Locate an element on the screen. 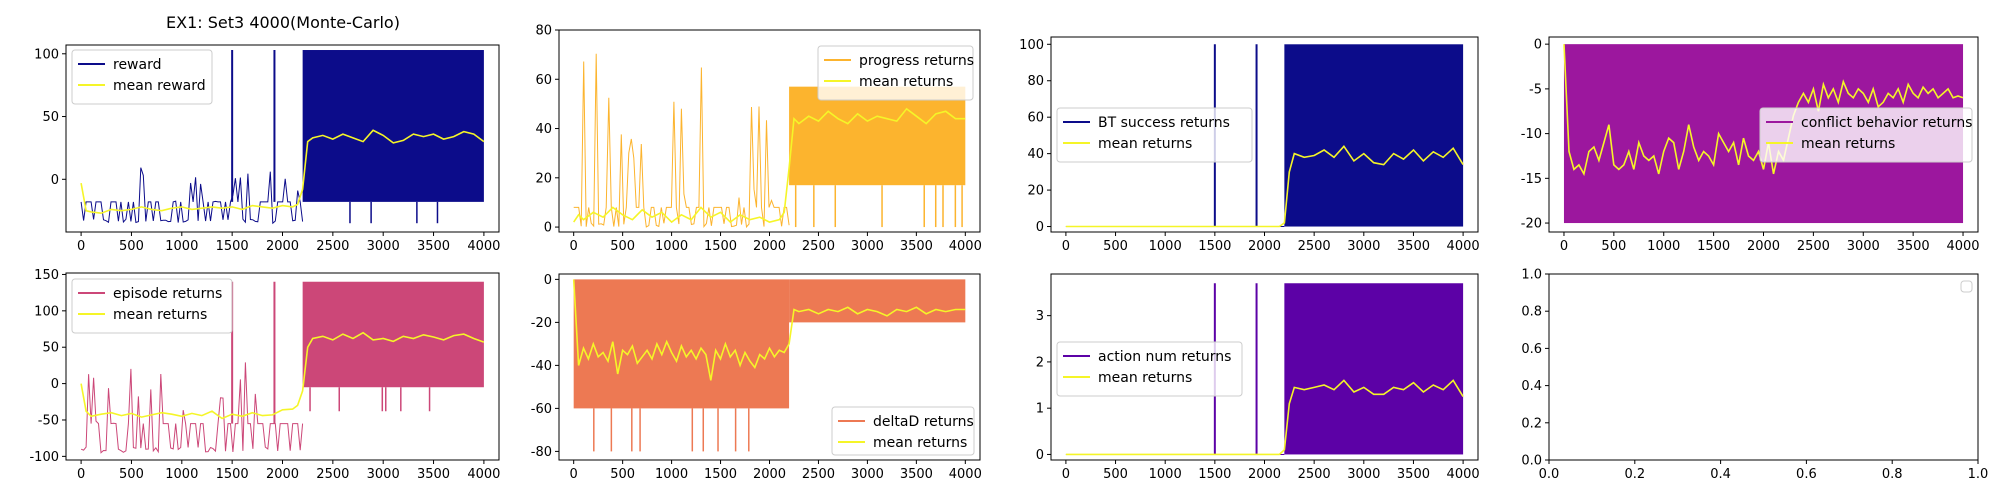  y-tick-label: -80 is located at coordinates (541, 452).